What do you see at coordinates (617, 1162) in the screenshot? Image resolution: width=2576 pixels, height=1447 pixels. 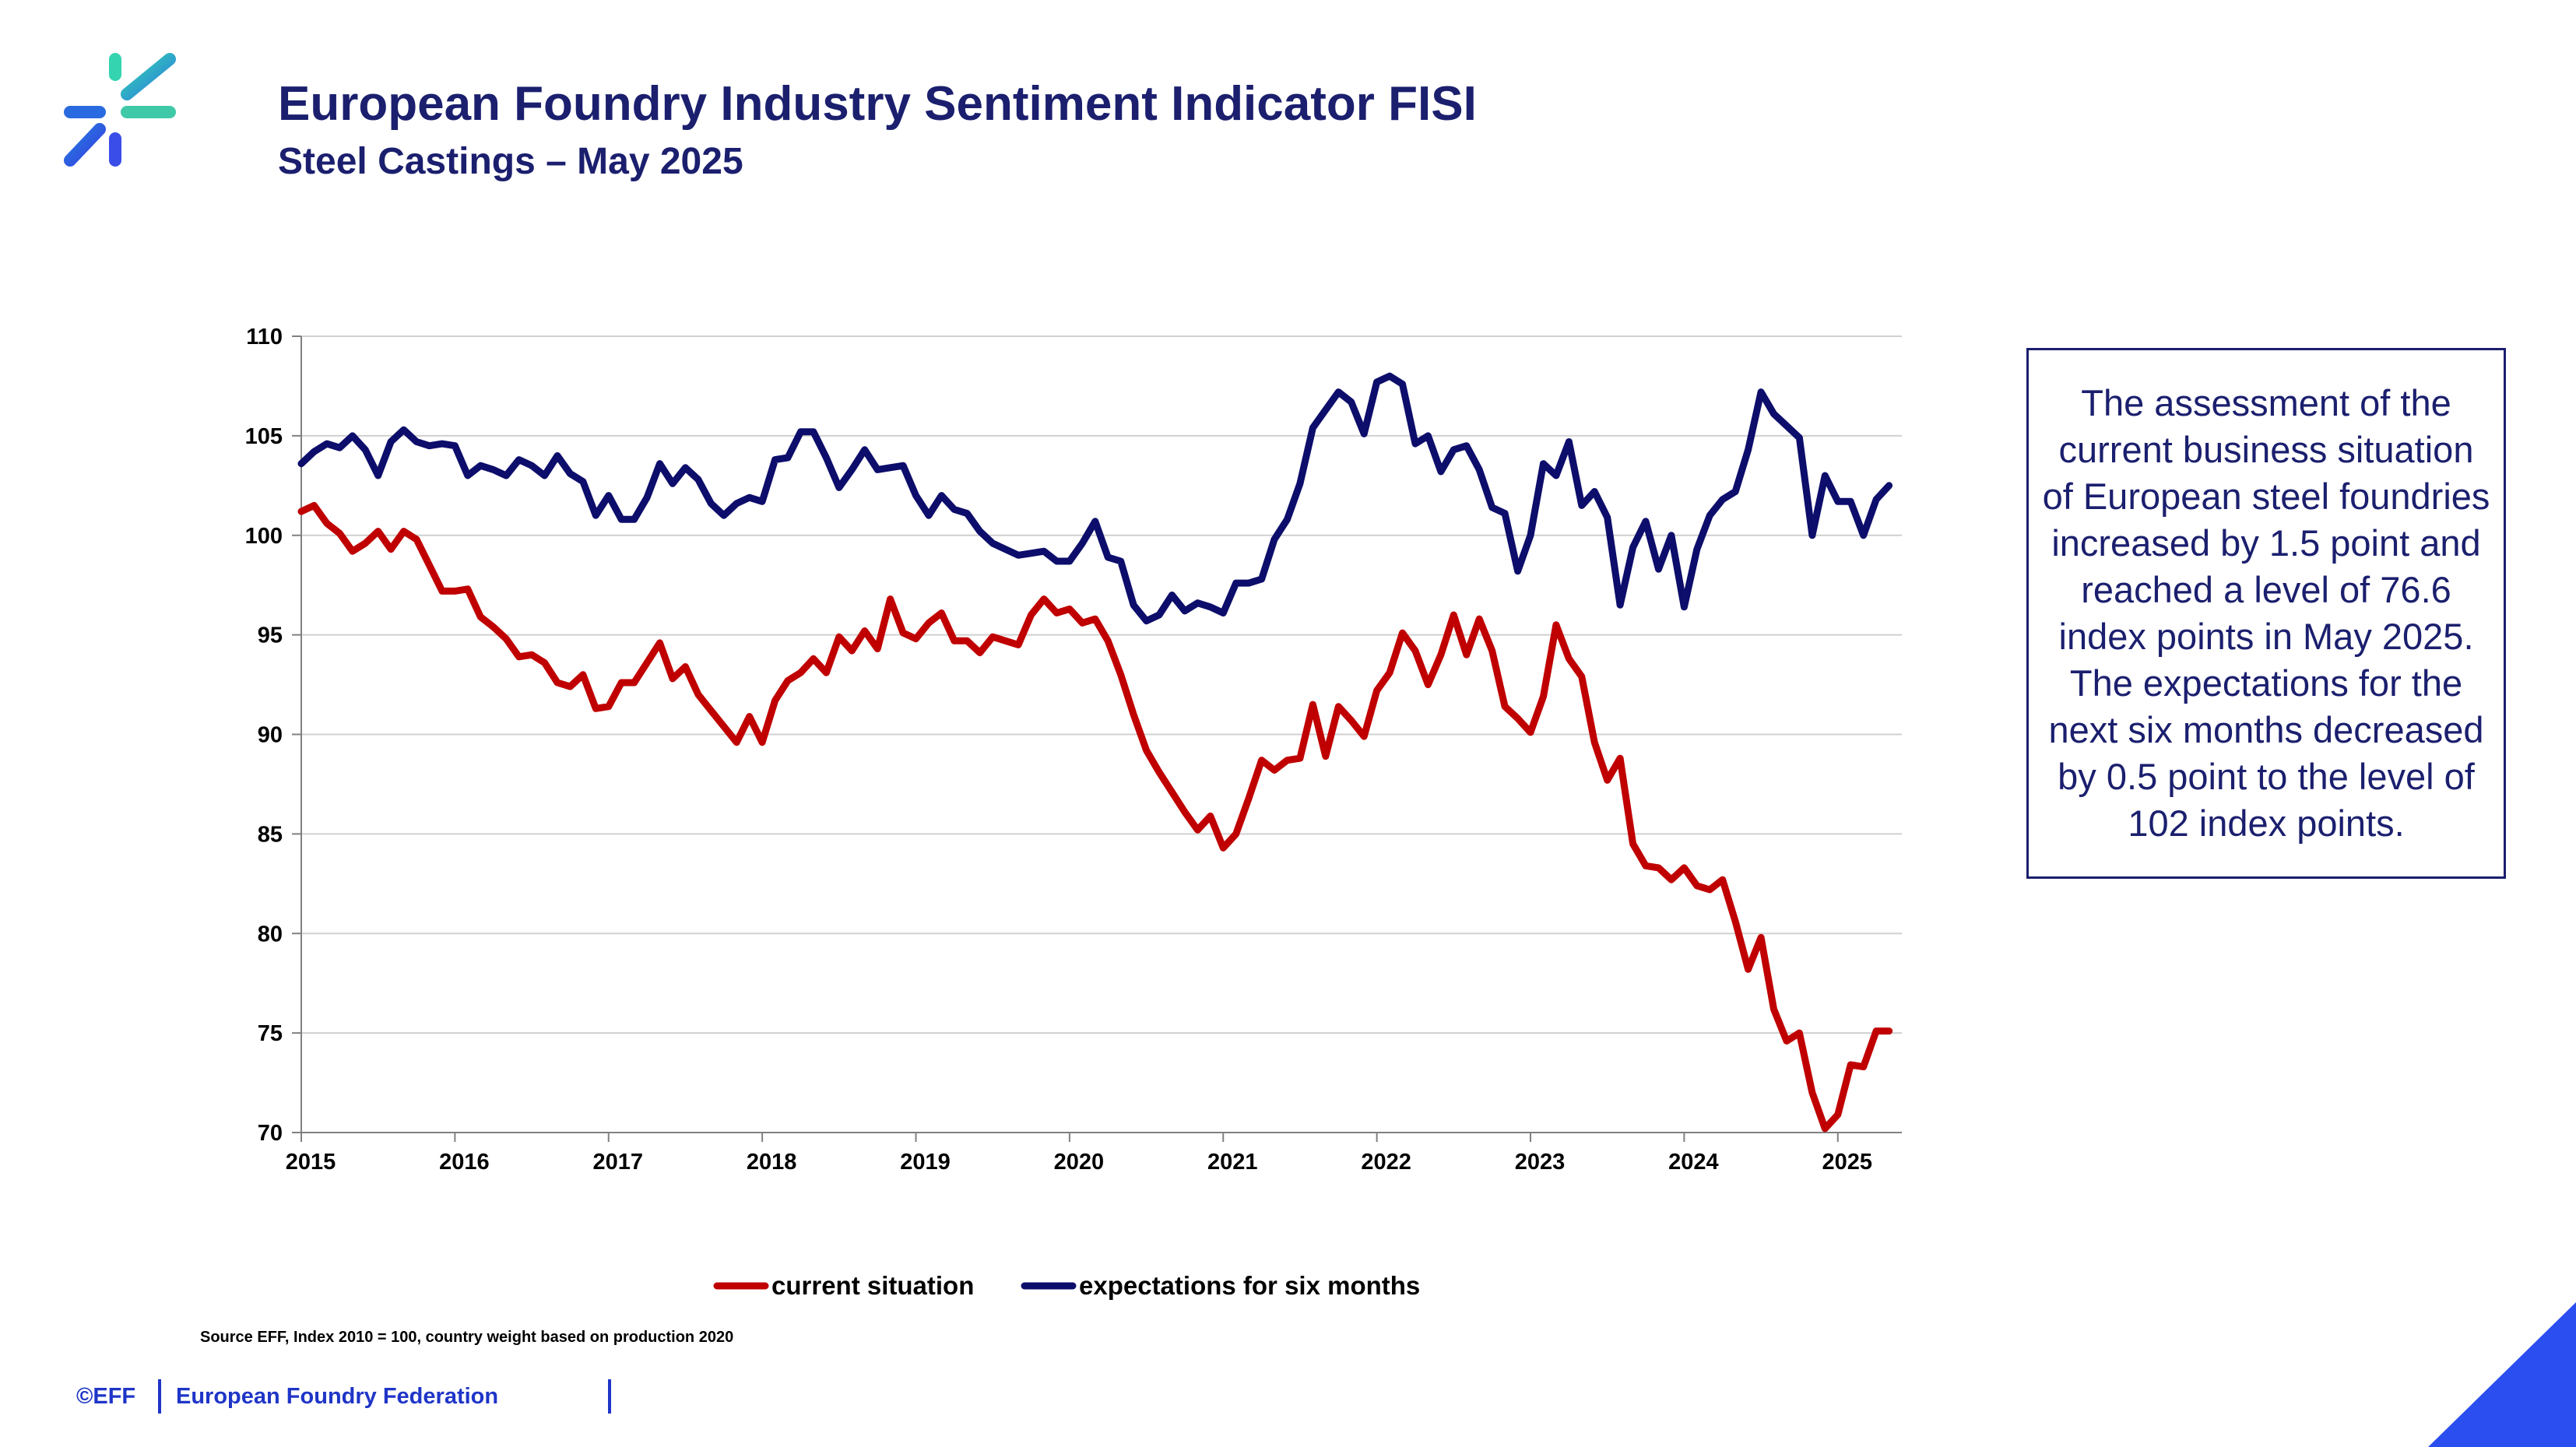 I see `x-tick-label: 2017` at bounding box center [617, 1162].